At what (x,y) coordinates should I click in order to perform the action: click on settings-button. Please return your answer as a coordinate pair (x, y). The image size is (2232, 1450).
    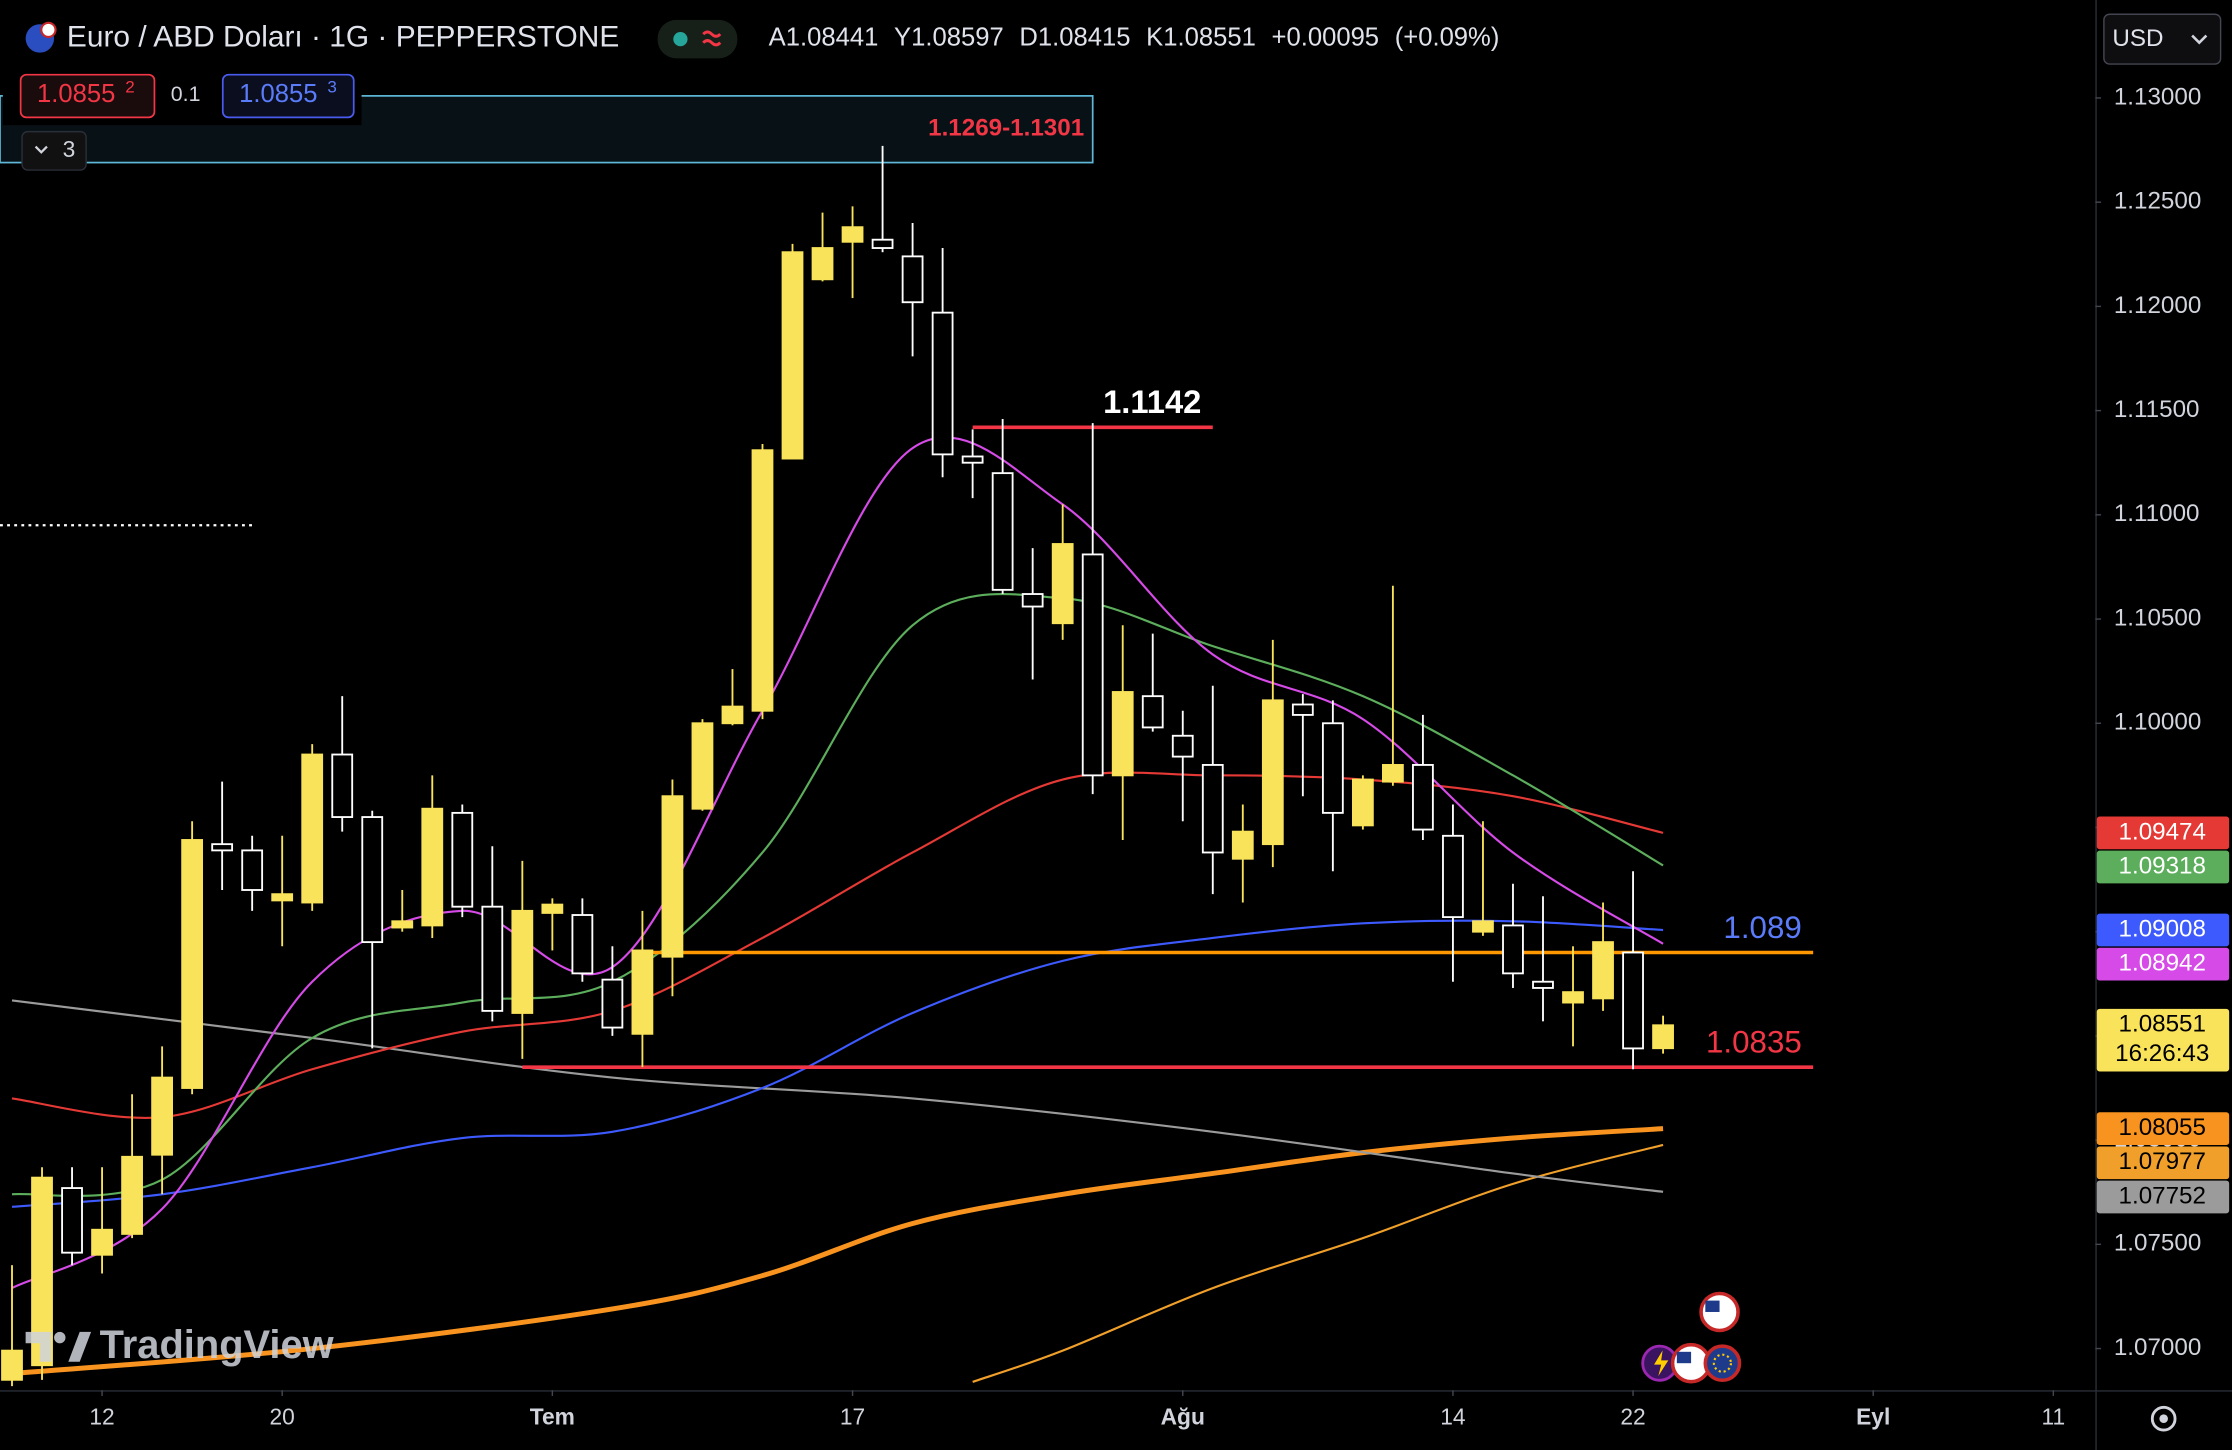
    Looking at the image, I should click on (2163, 1418).